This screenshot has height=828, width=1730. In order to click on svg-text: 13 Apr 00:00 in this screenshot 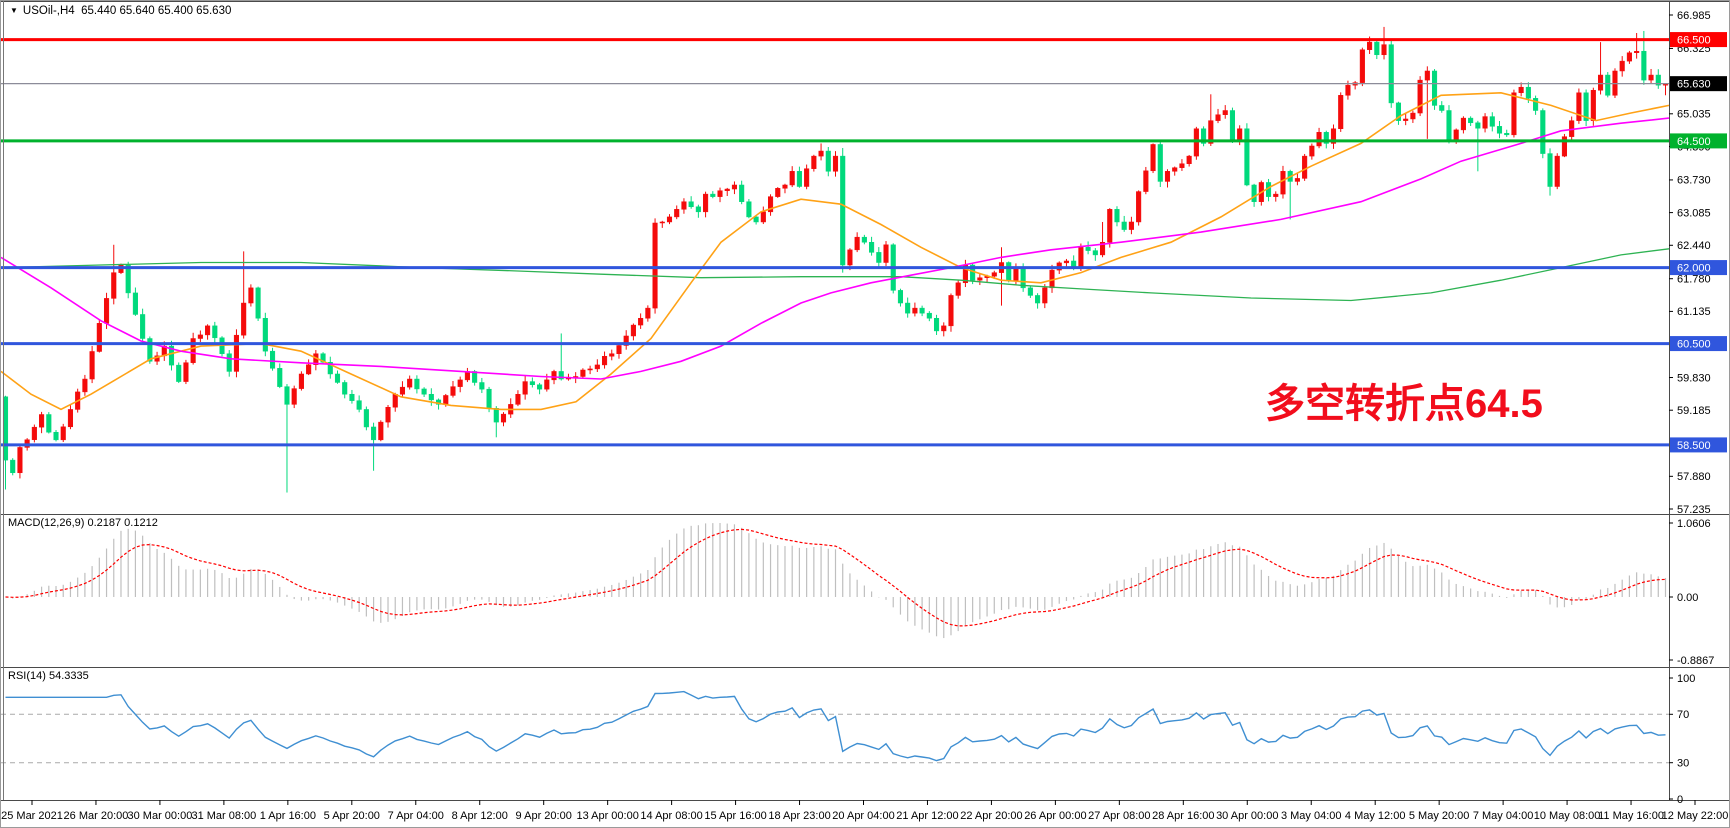, I will do `click(607, 816)`.